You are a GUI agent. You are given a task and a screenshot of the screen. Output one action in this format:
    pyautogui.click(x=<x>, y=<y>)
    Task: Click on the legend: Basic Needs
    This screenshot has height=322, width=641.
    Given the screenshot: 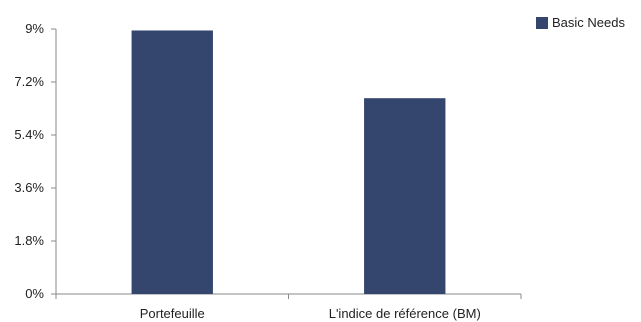 What is the action you would take?
    pyautogui.click(x=580, y=22)
    